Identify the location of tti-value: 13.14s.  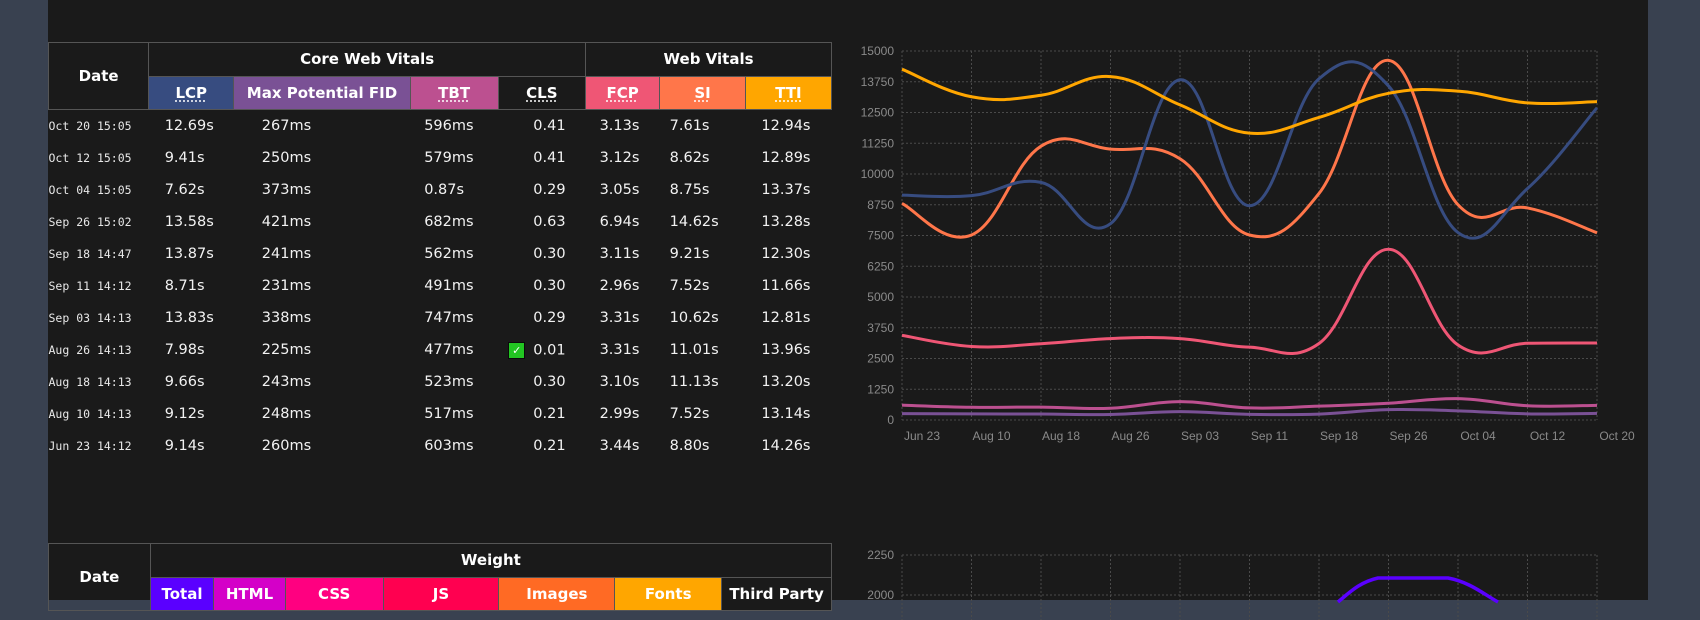
(785, 414).